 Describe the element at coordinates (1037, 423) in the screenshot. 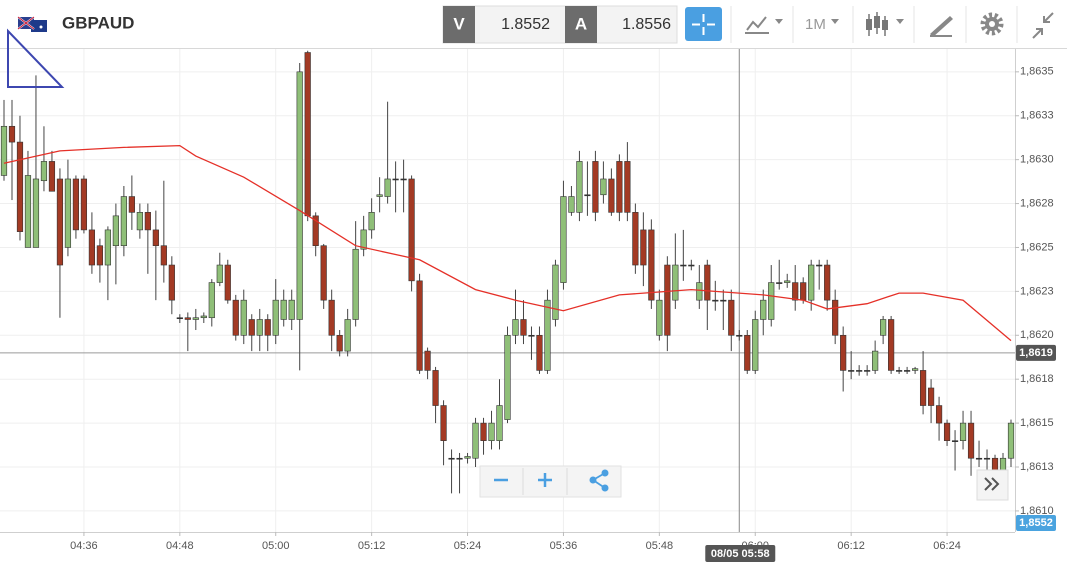

I see `y-tick-label: 1,8615` at that location.